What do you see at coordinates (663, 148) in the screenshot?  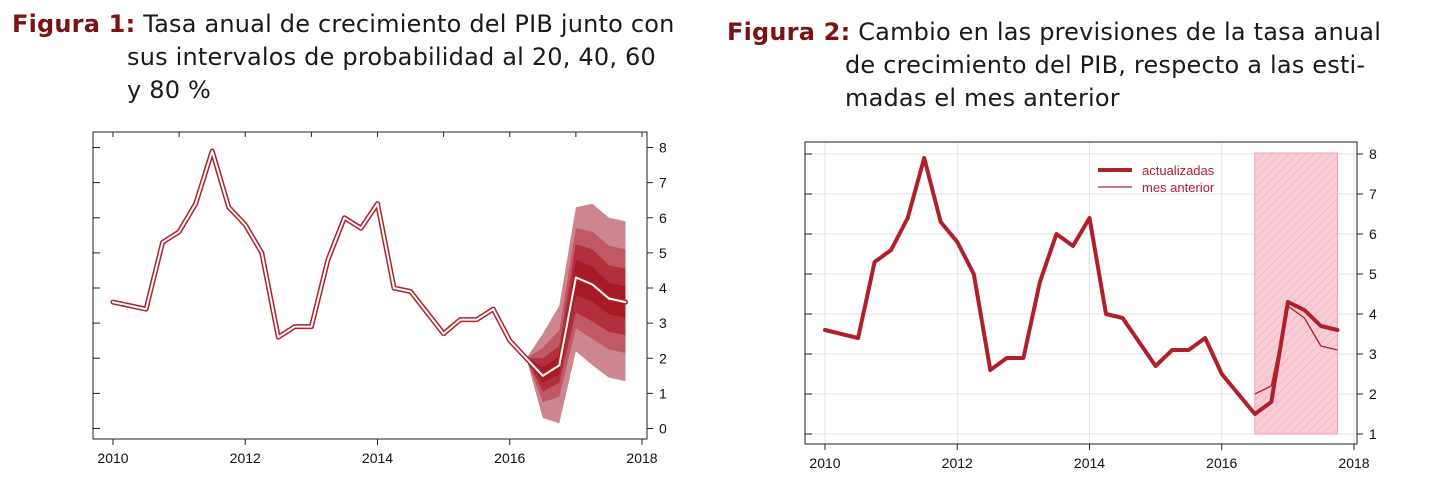 I see `figure1-y-tick-label: 8` at bounding box center [663, 148].